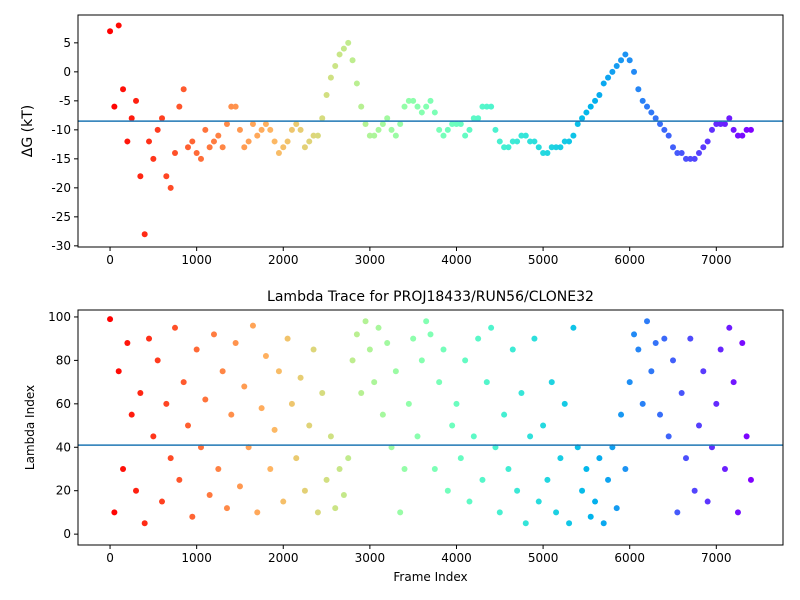 Image resolution: width=800 pixels, height=600 pixels. What do you see at coordinates (629, 260) in the screenshot?
I see `x-tick-label: 6000` at bounding box center [629, 260].